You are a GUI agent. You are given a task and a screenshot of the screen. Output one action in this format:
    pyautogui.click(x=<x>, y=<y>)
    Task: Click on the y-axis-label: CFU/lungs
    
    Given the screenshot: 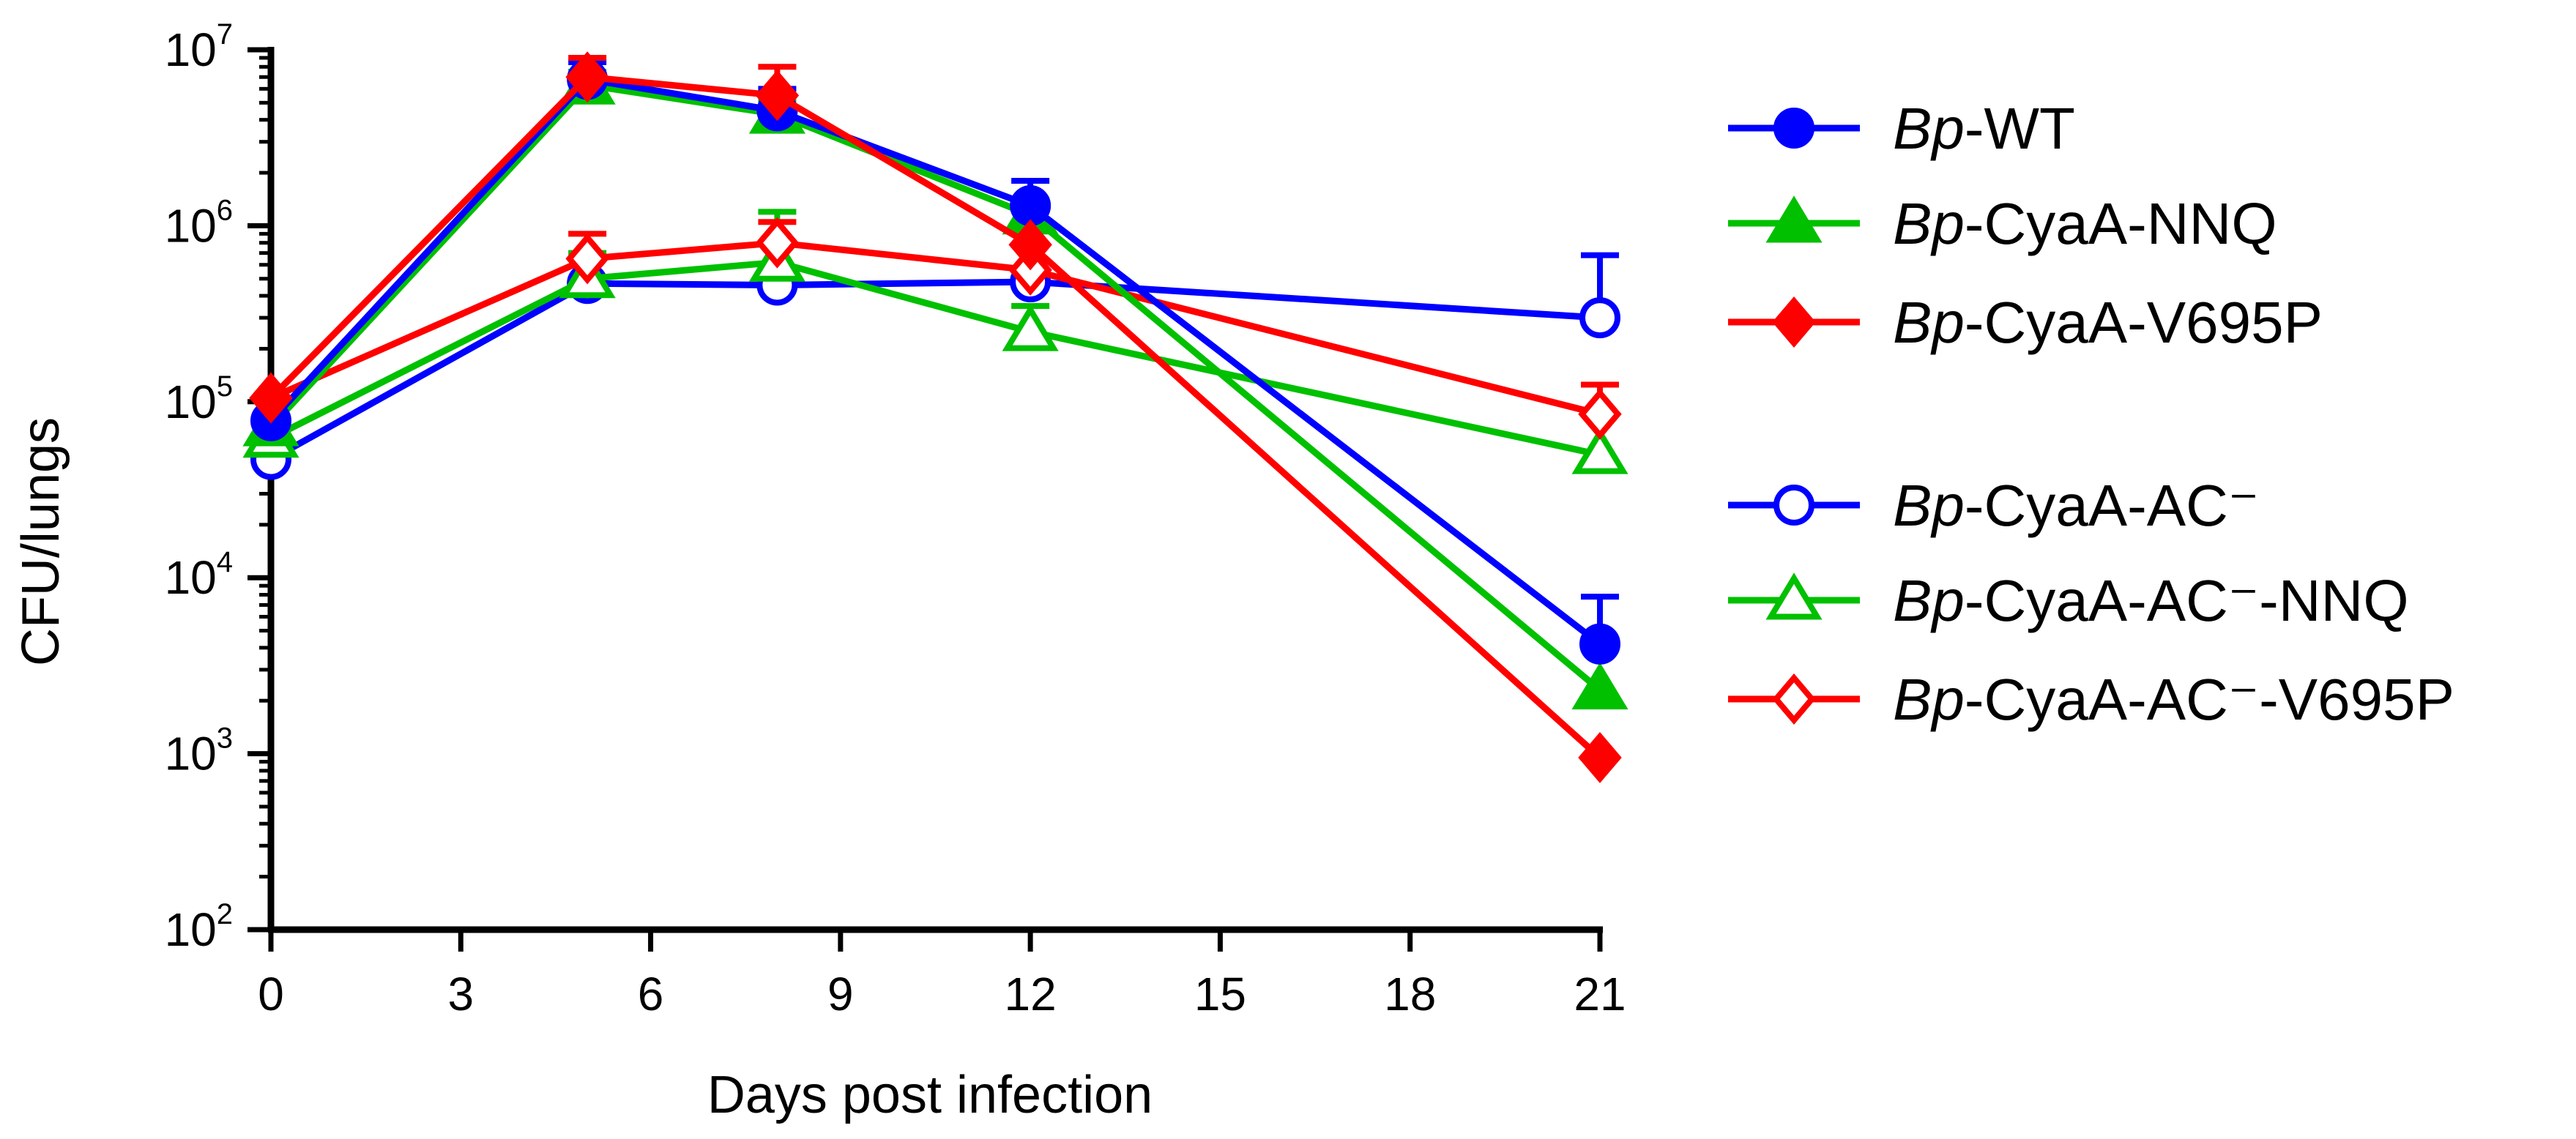 What is the action you would take?
    pyautogui.click(x=41, y=541)
    